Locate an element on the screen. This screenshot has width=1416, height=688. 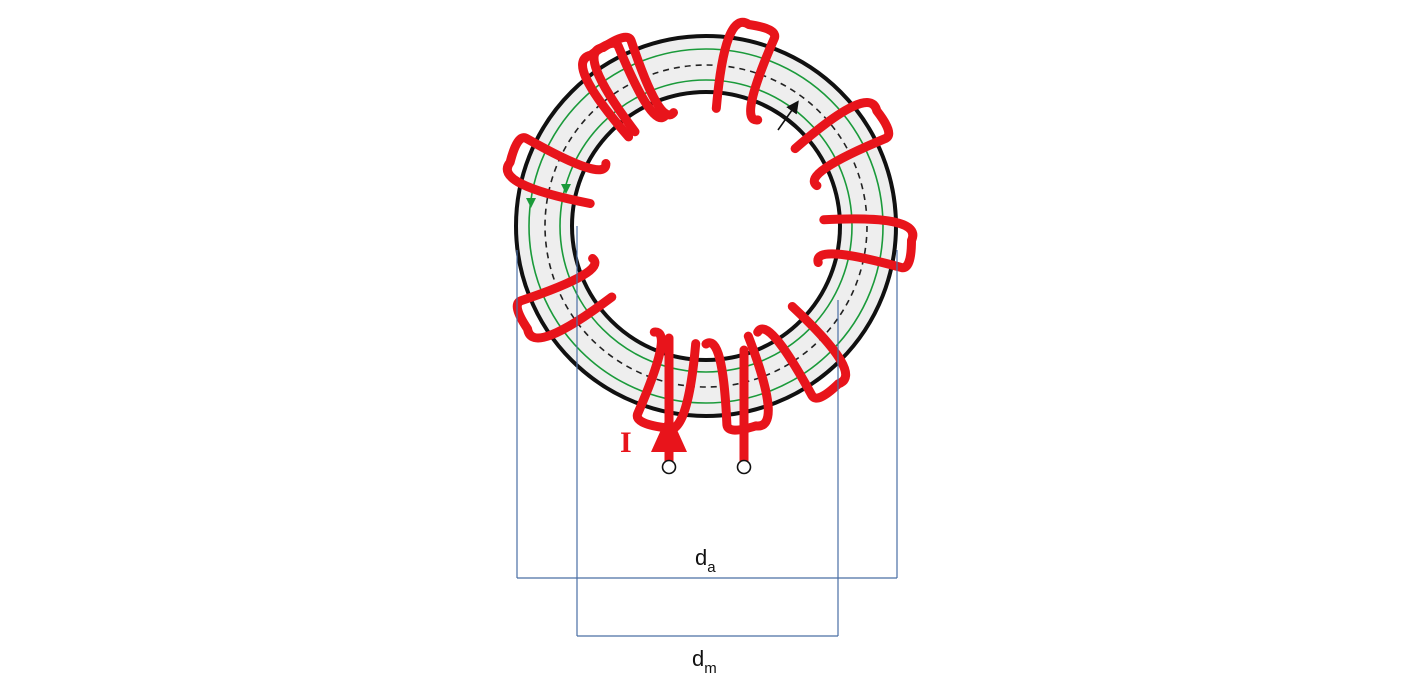
flux-line-outer is located at coordinates (706, 226).